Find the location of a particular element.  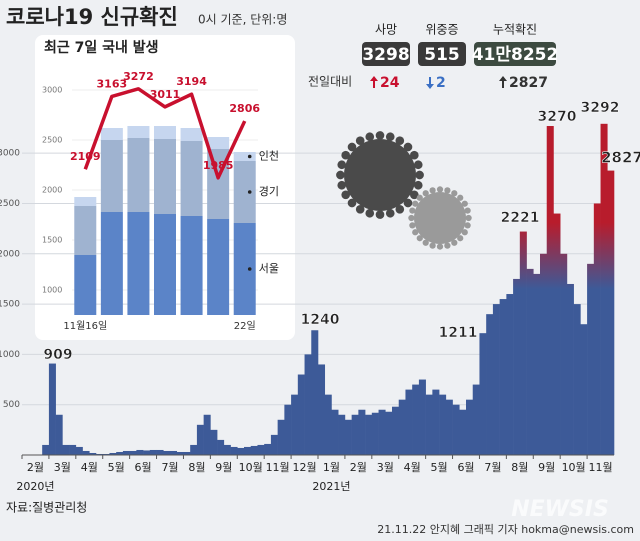

watermark: NEWSIS is located at coordinates (560, 509).